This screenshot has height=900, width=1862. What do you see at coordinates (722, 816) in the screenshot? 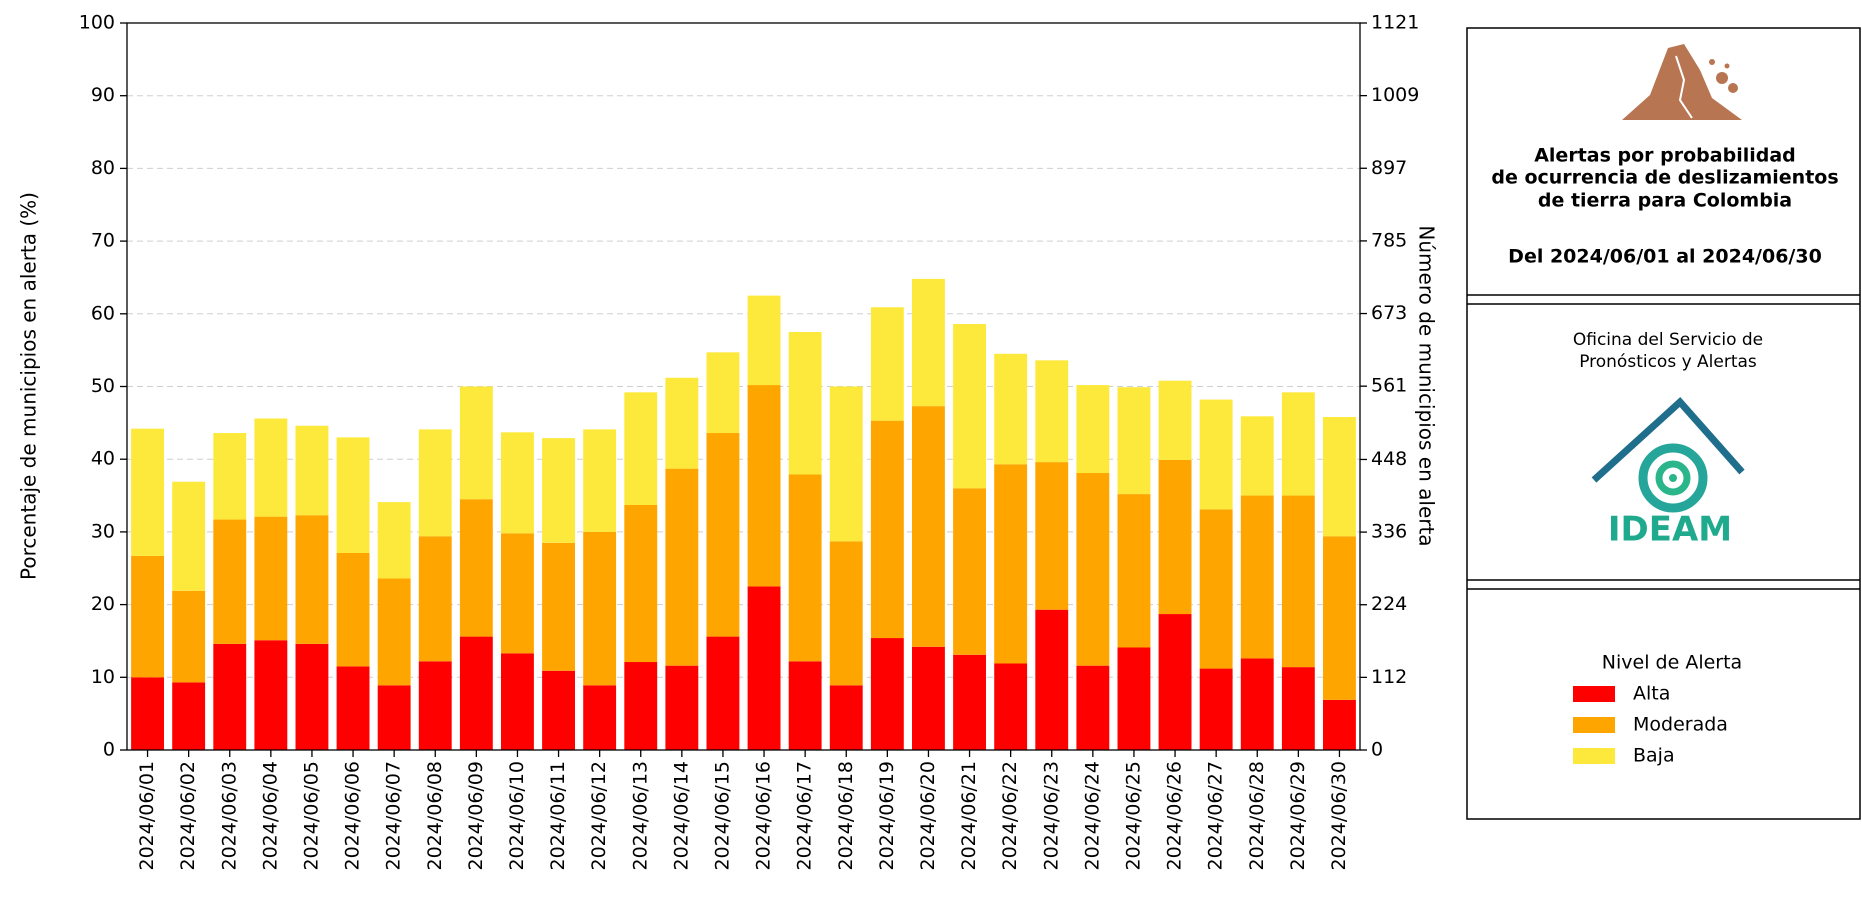
I see `x-tick-label: 2024/06/15` at bounding box center [722, 816].